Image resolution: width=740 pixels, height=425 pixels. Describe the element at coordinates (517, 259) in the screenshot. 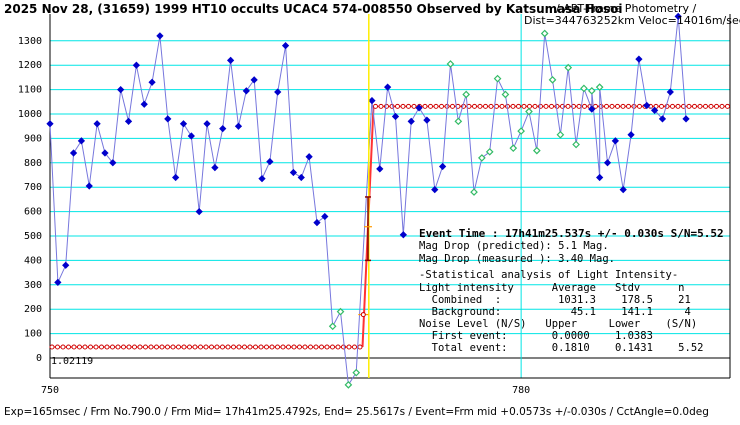

I see `mag-drop-measured-text: Mag Drop (measured ): 3.40 Mag.` at that location.